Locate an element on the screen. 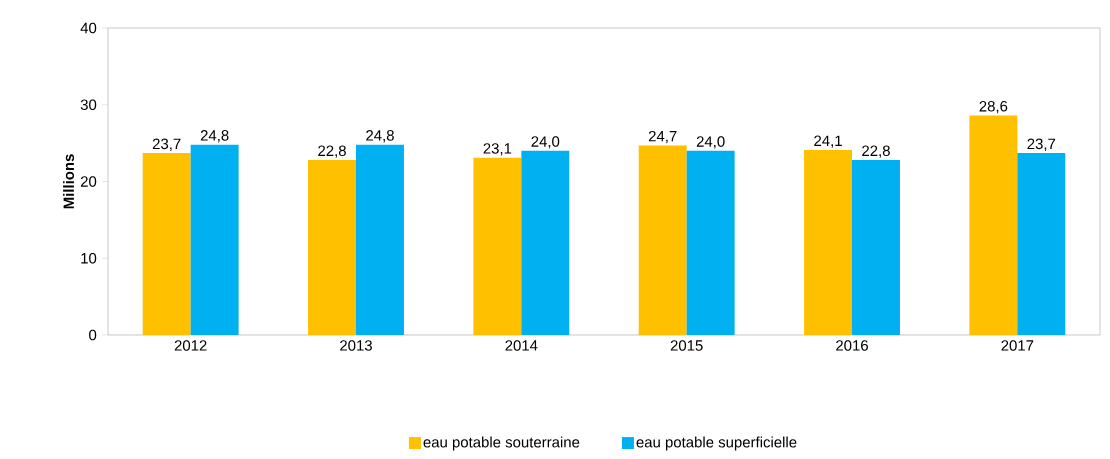 This screenshot has height=459, width=1110. x-tick-label: 2014 is located at coordinates (521, 345).